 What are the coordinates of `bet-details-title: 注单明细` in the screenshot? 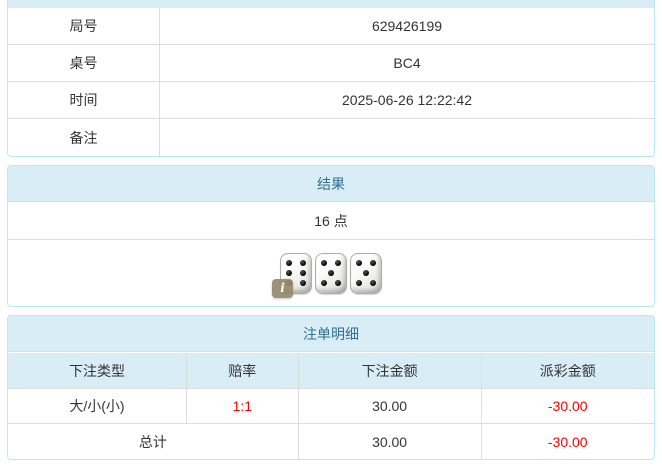 It's located at (331, 334).